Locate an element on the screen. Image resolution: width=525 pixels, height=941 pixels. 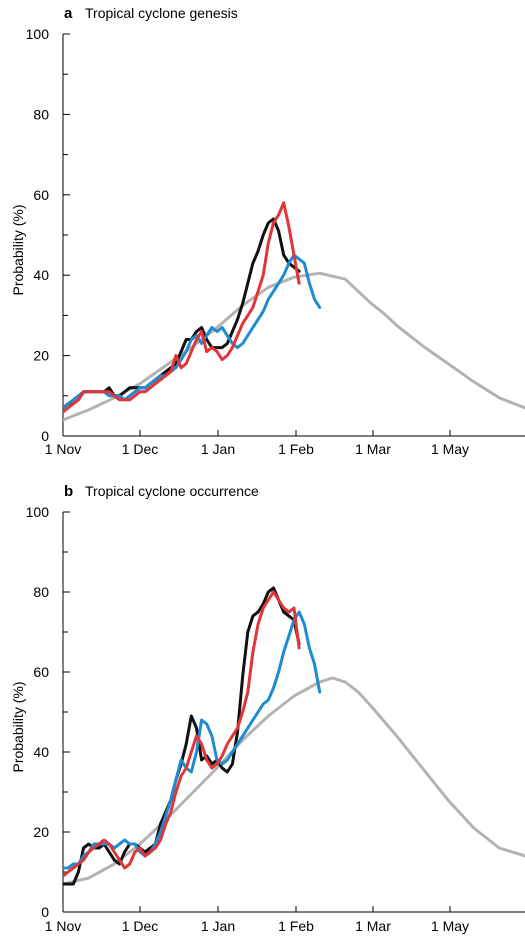
panel-letter: b is located at coordinates (68, 491).